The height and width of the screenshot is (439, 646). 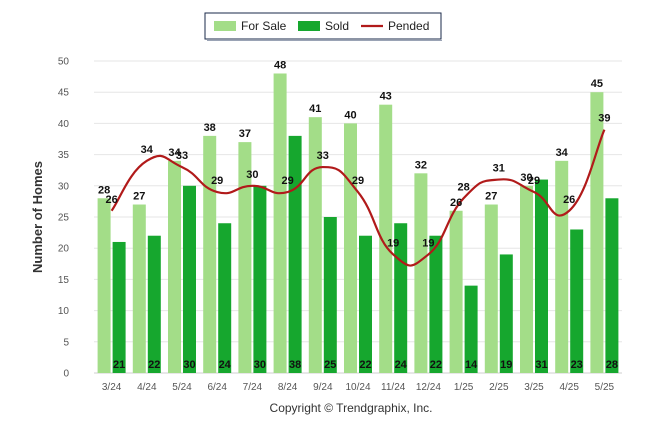 I want to click on y-tick-label: 50, so click(x=64, y=62).